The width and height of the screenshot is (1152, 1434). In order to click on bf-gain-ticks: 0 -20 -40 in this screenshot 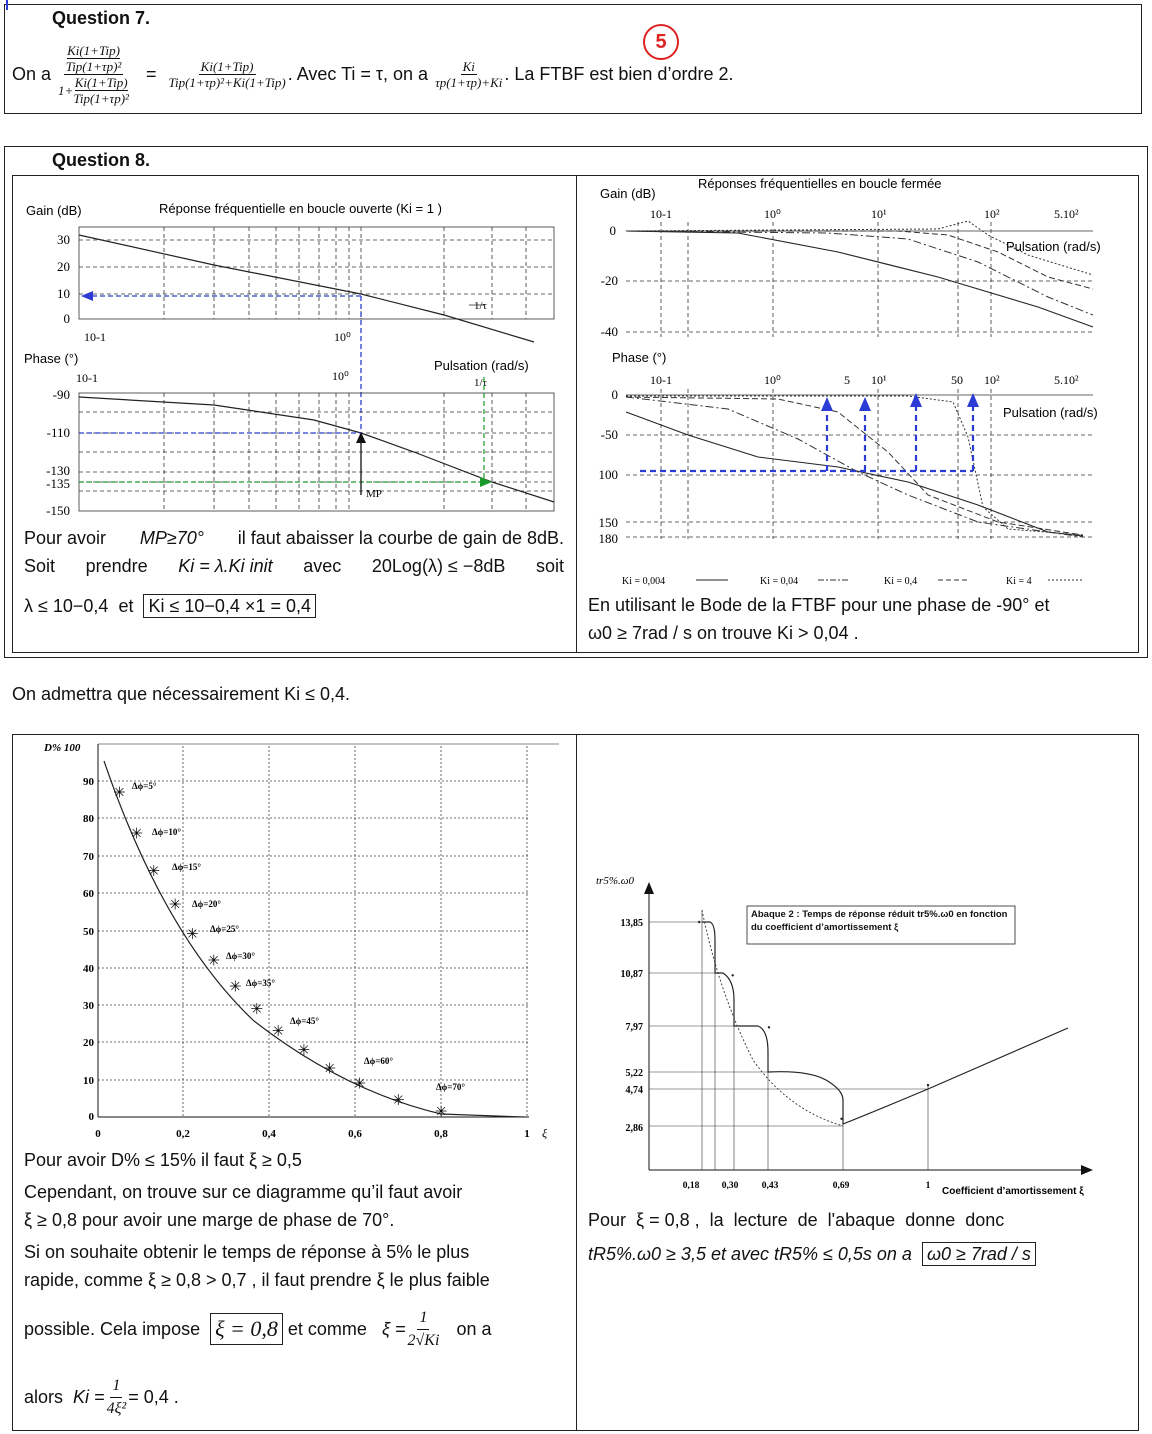, I will do `click(609, 281)`.